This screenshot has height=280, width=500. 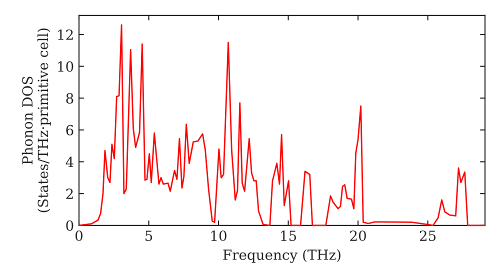 What do you see at coordinates (358, 236) in the screenshot?
I see `x-tick-label: 20` at bounding box center [358, 236].